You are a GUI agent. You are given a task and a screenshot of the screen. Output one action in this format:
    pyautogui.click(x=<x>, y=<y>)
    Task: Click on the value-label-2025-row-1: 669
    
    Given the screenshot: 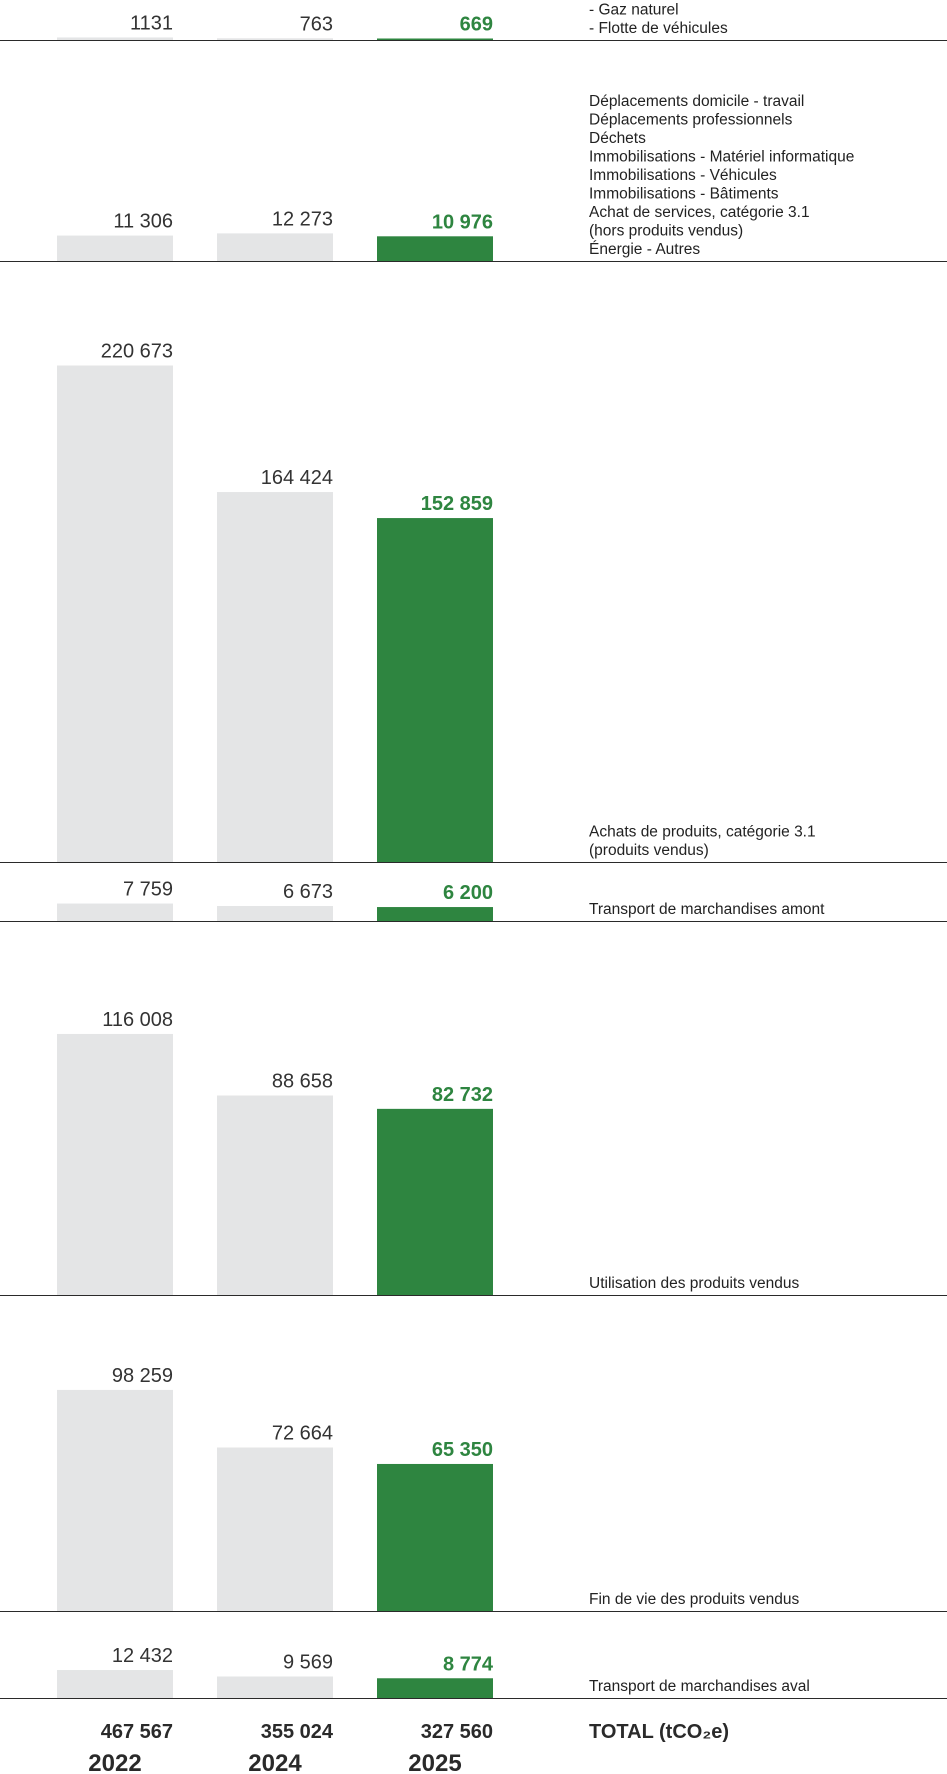 What is the action you would take?
    pyautogui.click(x=476, y=24)
    